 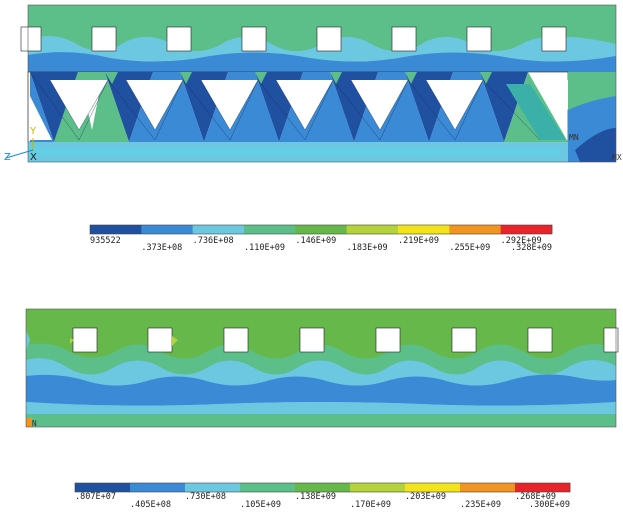 I want to click on web-voids, so click(x=266, y=105).